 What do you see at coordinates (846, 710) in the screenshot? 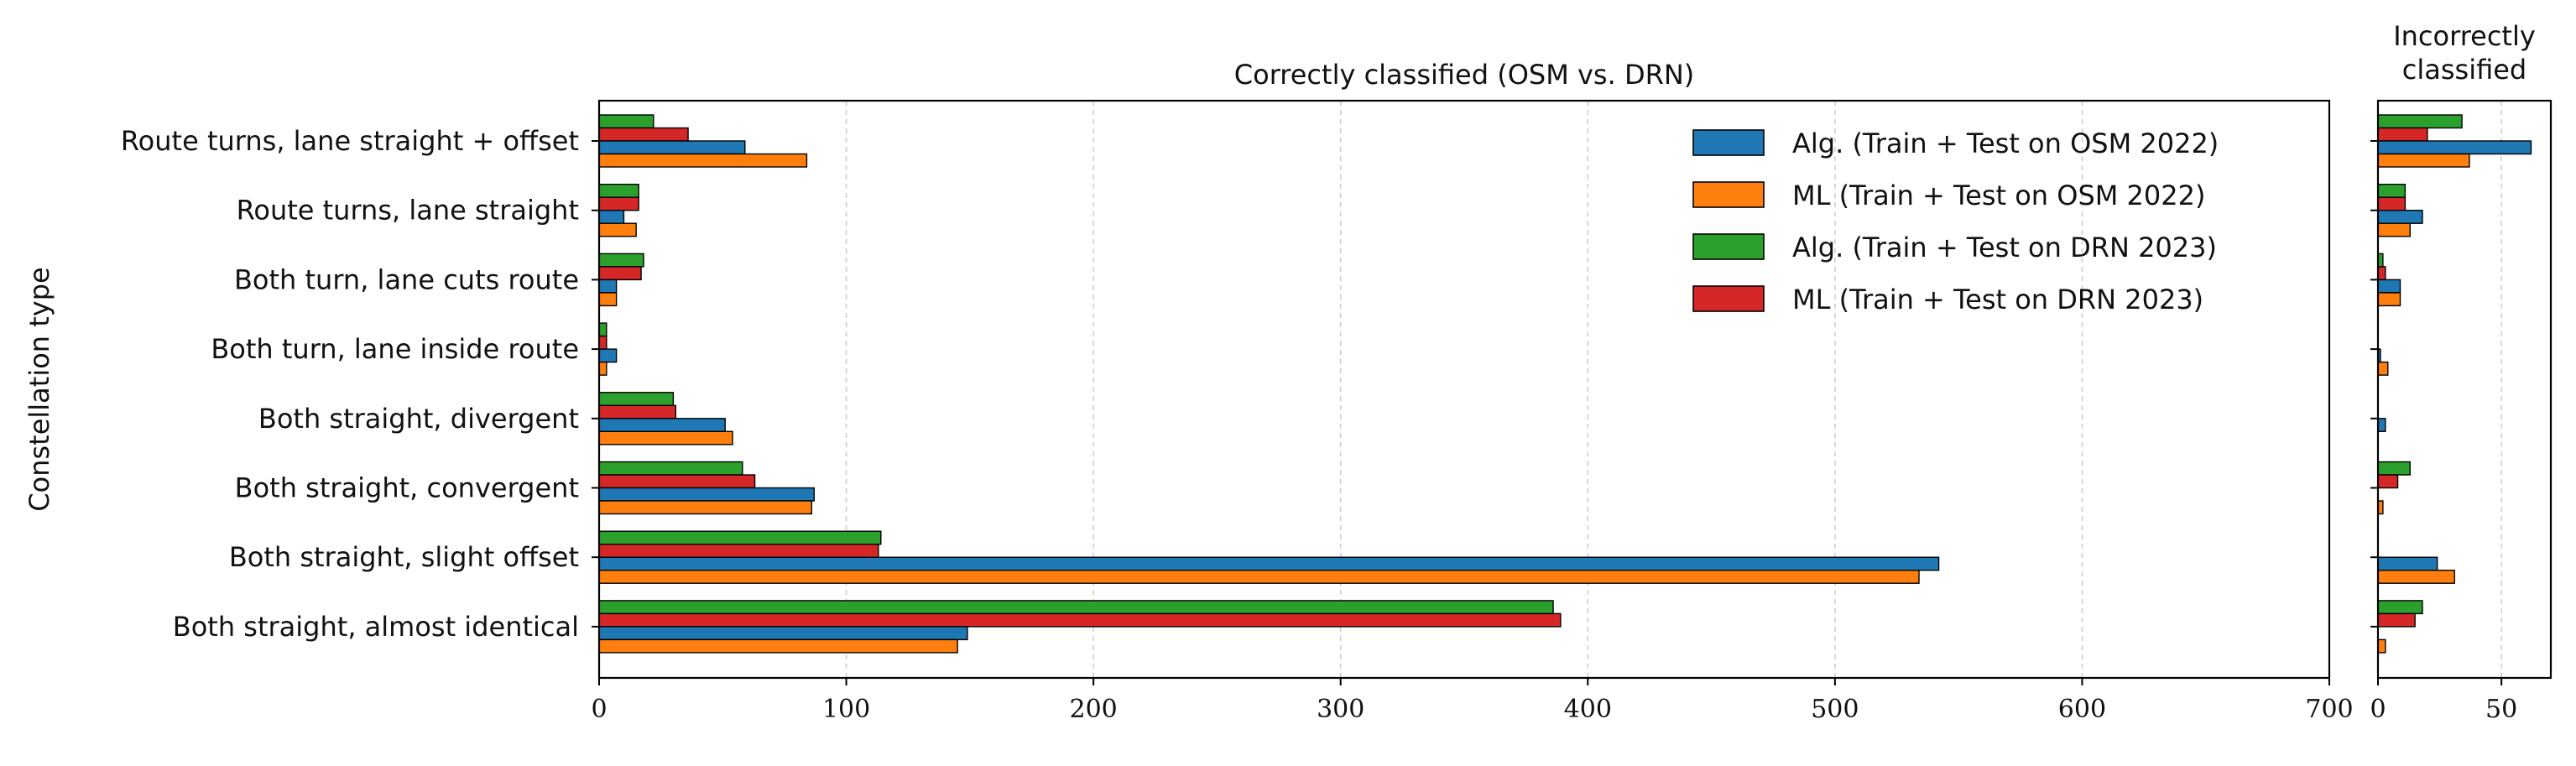
I see `x-tick-label: 100` at bounding box center [846, 710].